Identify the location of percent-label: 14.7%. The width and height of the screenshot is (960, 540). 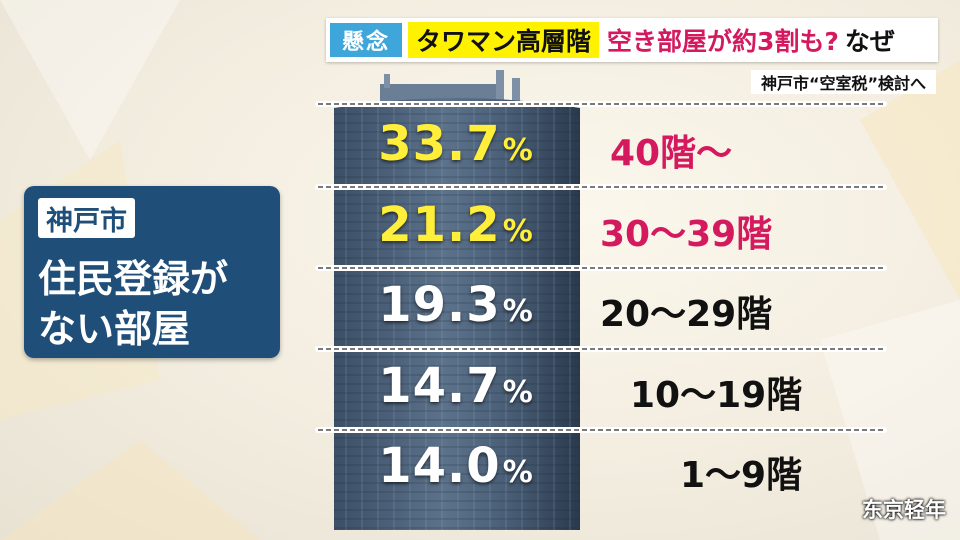
(456, 386).